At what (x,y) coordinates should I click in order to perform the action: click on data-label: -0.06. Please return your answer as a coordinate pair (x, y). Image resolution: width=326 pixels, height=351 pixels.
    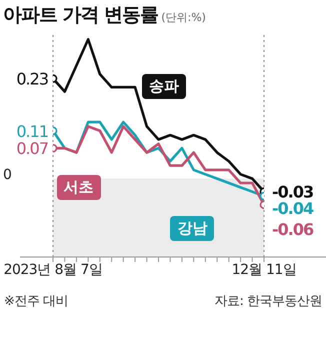
    Looking at the image, I should click on (293, 229).